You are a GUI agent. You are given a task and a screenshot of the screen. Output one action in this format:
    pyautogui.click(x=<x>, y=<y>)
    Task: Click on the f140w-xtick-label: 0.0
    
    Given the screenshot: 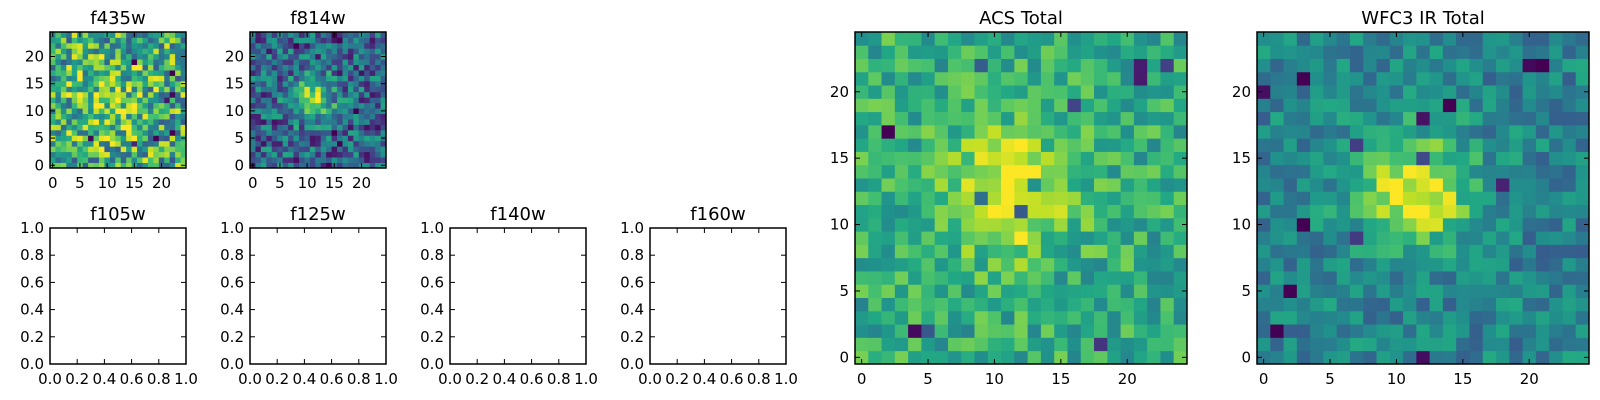 What is the action you would take?
    pyautogui.click(x=450, y=379)
    